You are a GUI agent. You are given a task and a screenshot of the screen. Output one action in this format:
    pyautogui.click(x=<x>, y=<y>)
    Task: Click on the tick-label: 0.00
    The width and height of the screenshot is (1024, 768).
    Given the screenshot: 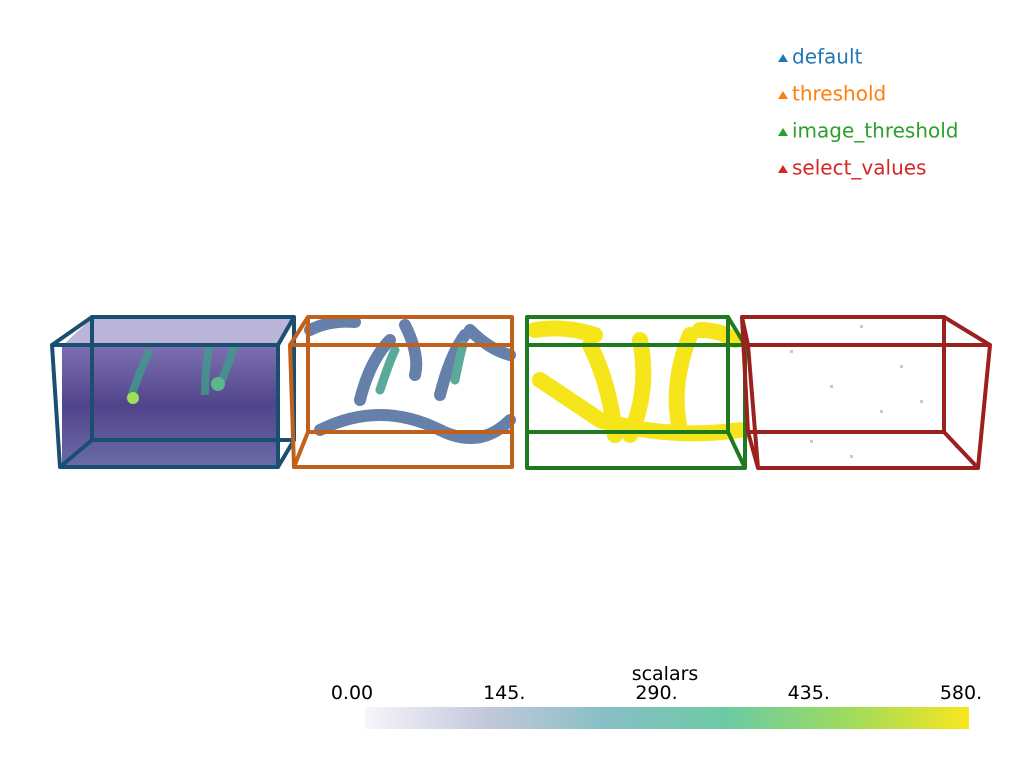 What is the action you would take?
    pyautogui.click(x=352, y=693)
    